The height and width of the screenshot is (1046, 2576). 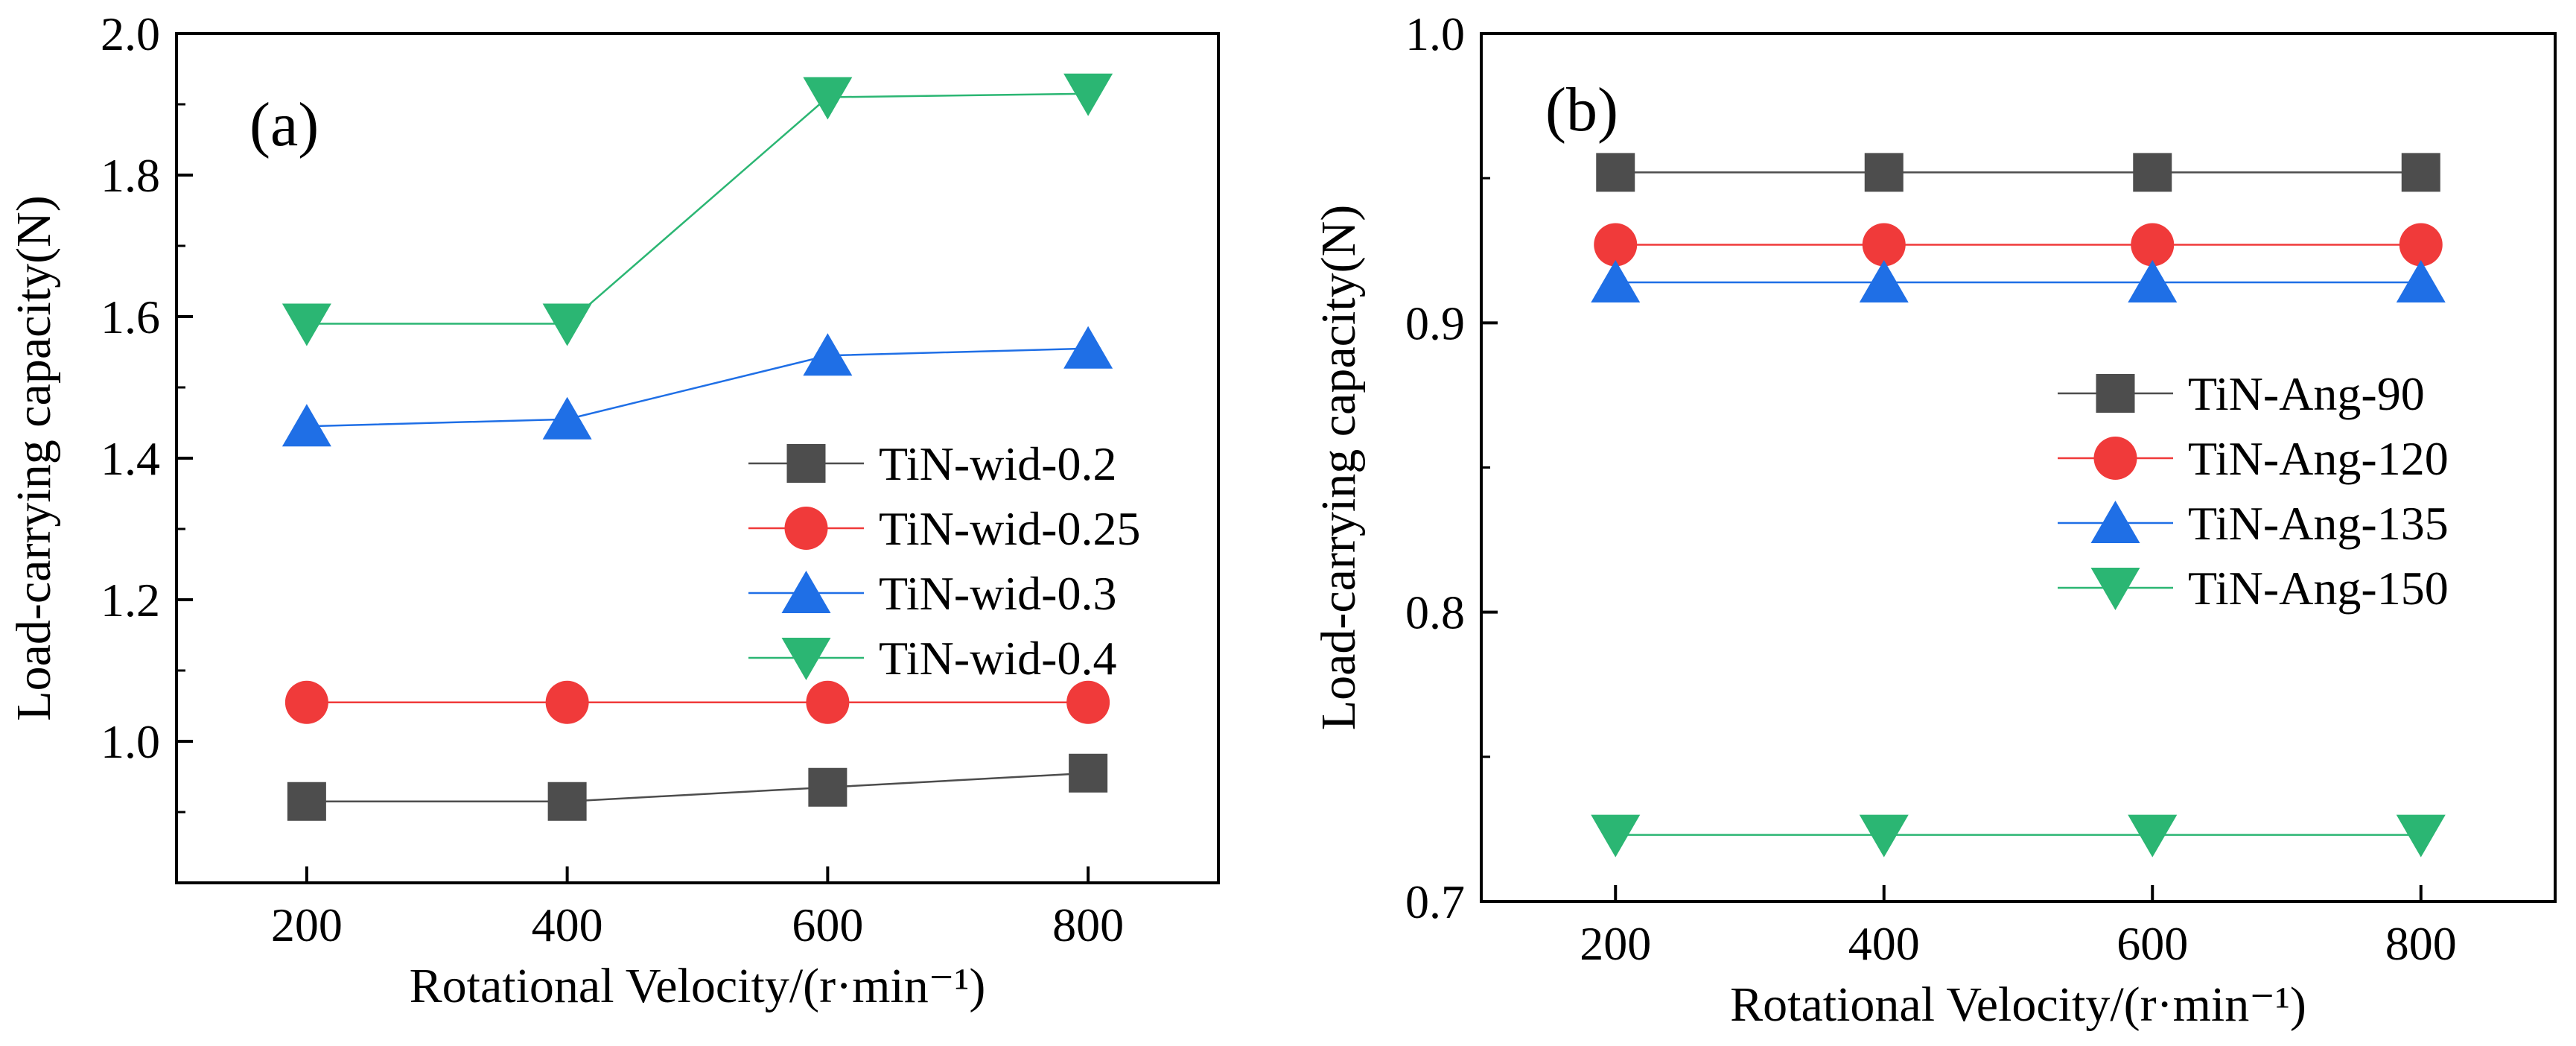 I want to click on legend-label: TiN-Ang-150, so click(x=2318, y=589).